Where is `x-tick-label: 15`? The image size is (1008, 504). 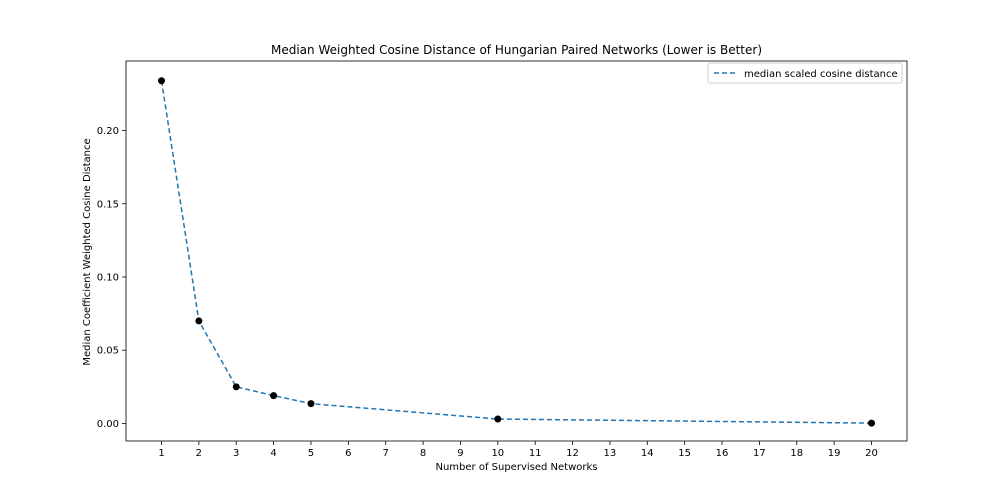
x-tick-label: 15 is located at coordinates (684, 453).